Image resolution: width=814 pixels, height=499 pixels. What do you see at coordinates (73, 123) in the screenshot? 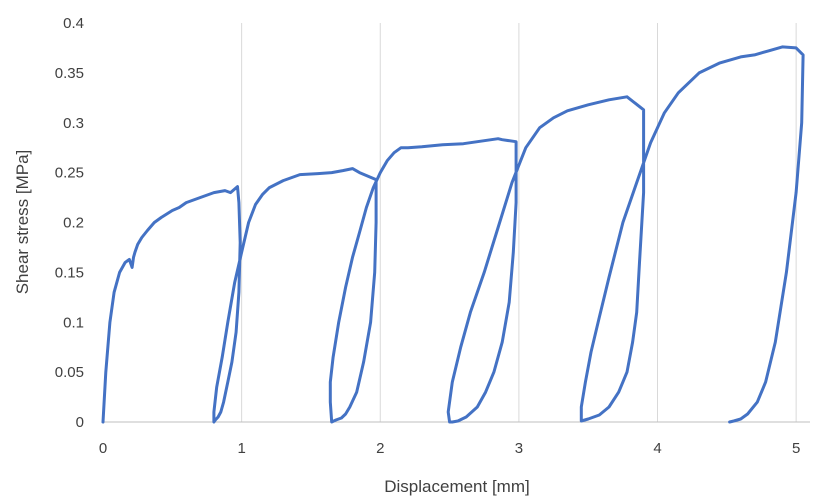
I see `y-tick-label: 0.3` at bounding box center [73, 123].